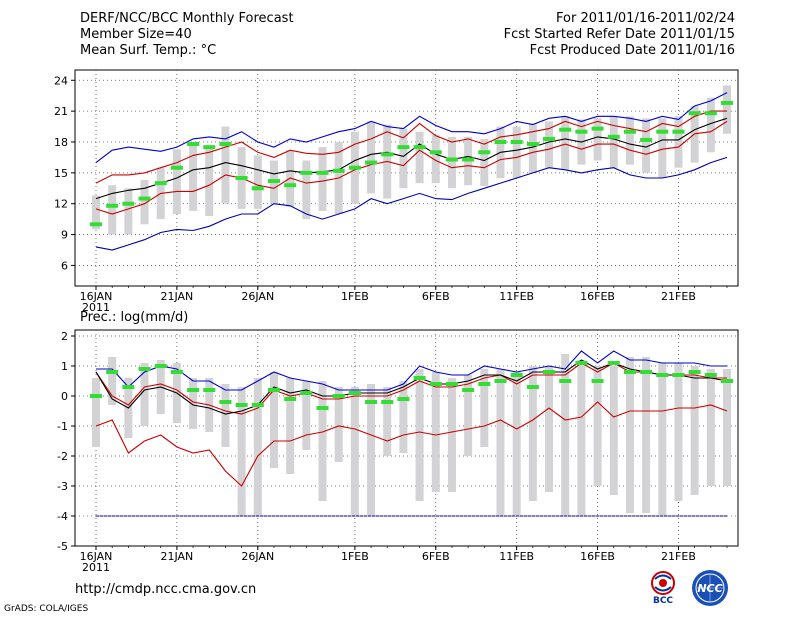 The width and height of the screenshot is (800, 618). What do you see at coordinates (148, 50) in the screenshot?
I see `variable-label: Mean Surf. Temp.: °C` at bounding box center [148, 50].